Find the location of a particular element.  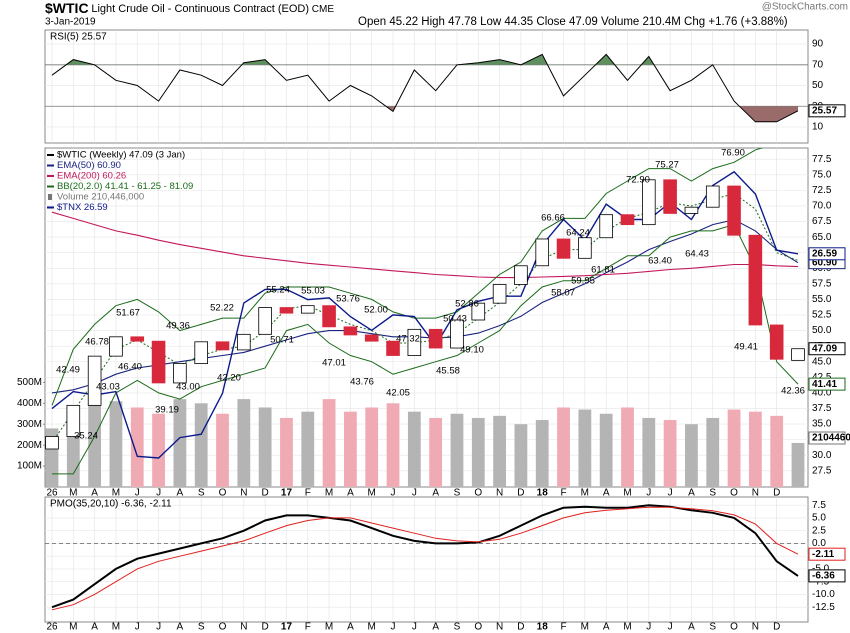

price-annotation: 43.03 is located at coordinates (108, 387).